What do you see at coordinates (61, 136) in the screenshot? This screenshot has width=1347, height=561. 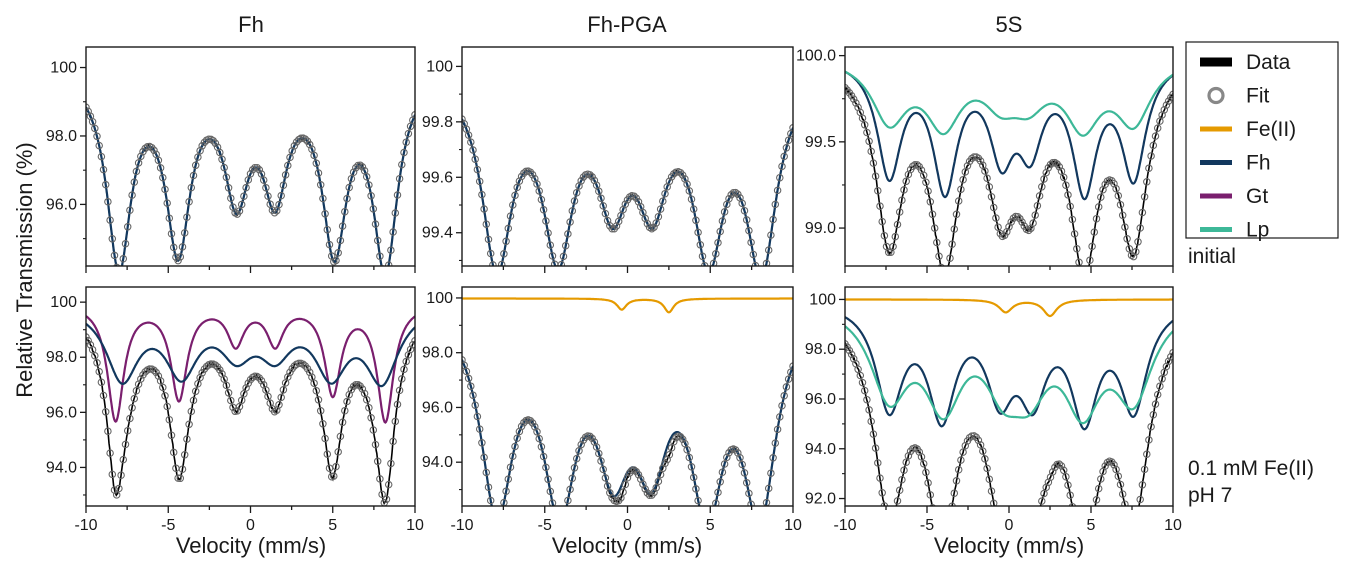 I see `y-tick-label: 98.0` at bounding box center [61, 136].